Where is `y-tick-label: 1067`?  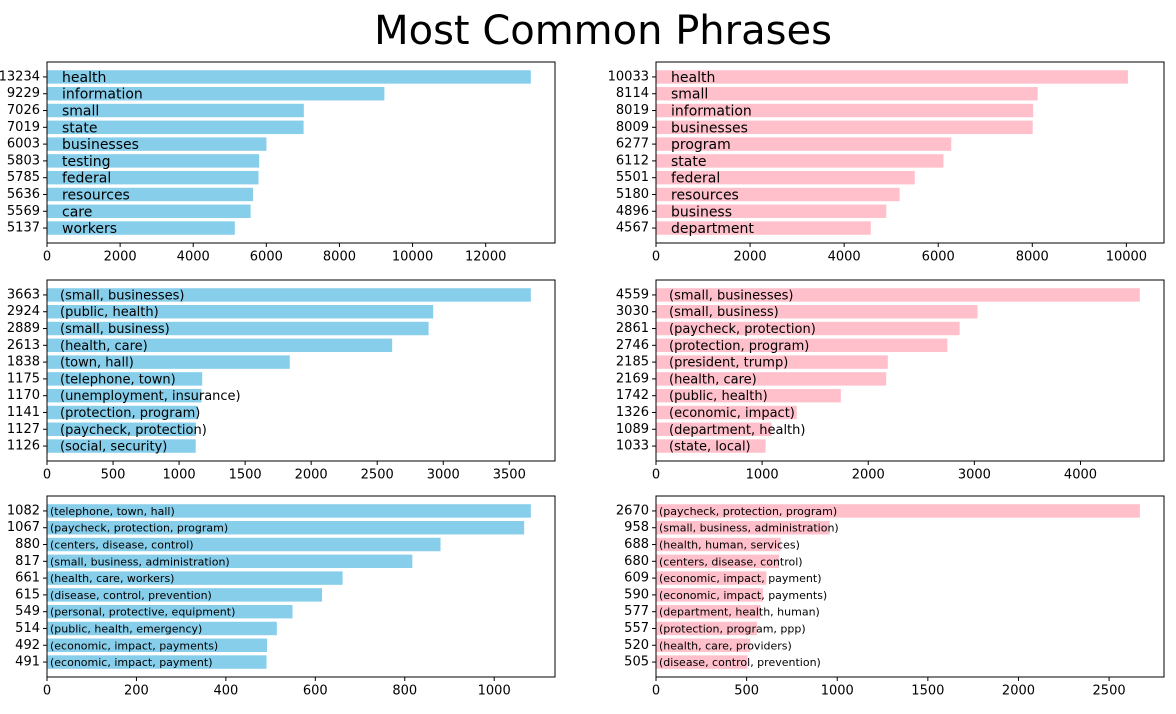
y-tick-label: 1067 is located at coordinates (23, 527).